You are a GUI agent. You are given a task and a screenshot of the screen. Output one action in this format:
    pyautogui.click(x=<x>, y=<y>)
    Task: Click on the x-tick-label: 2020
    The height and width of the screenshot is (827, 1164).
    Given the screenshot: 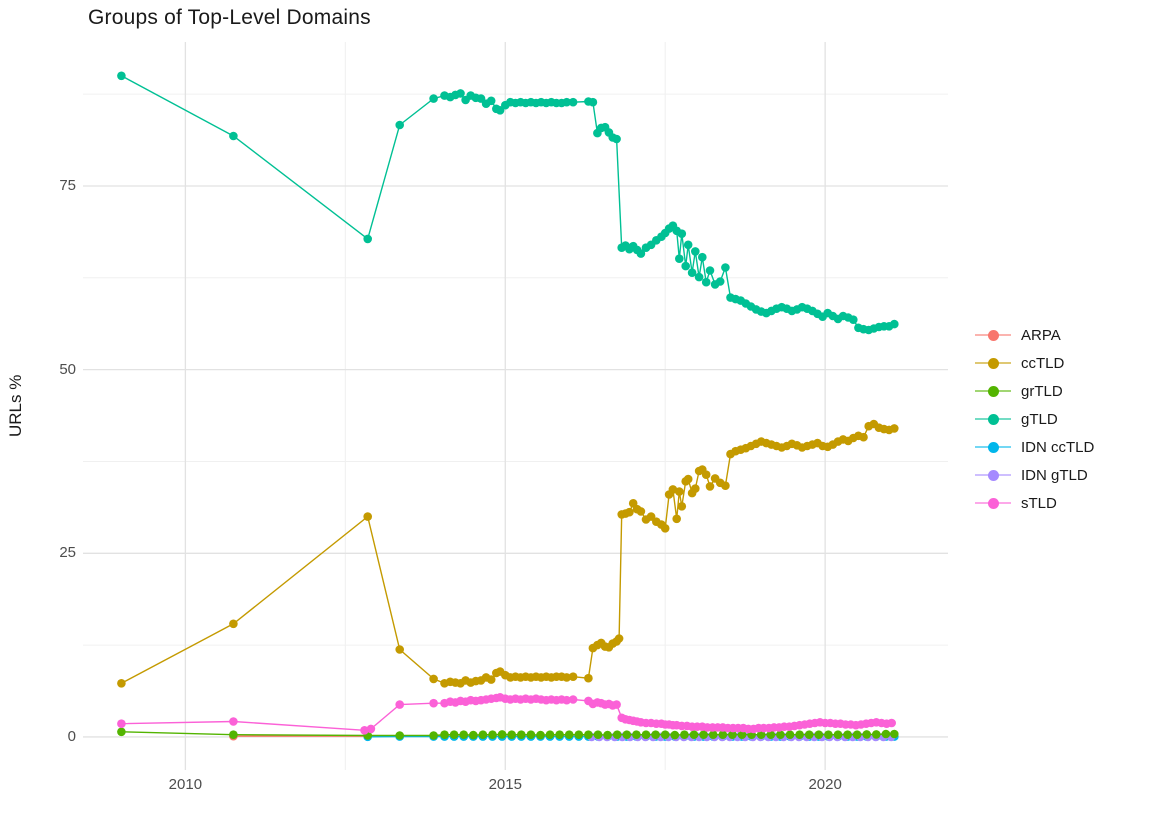 What is the action you would take?
    pyautogui.click(x=825, y=784)
    